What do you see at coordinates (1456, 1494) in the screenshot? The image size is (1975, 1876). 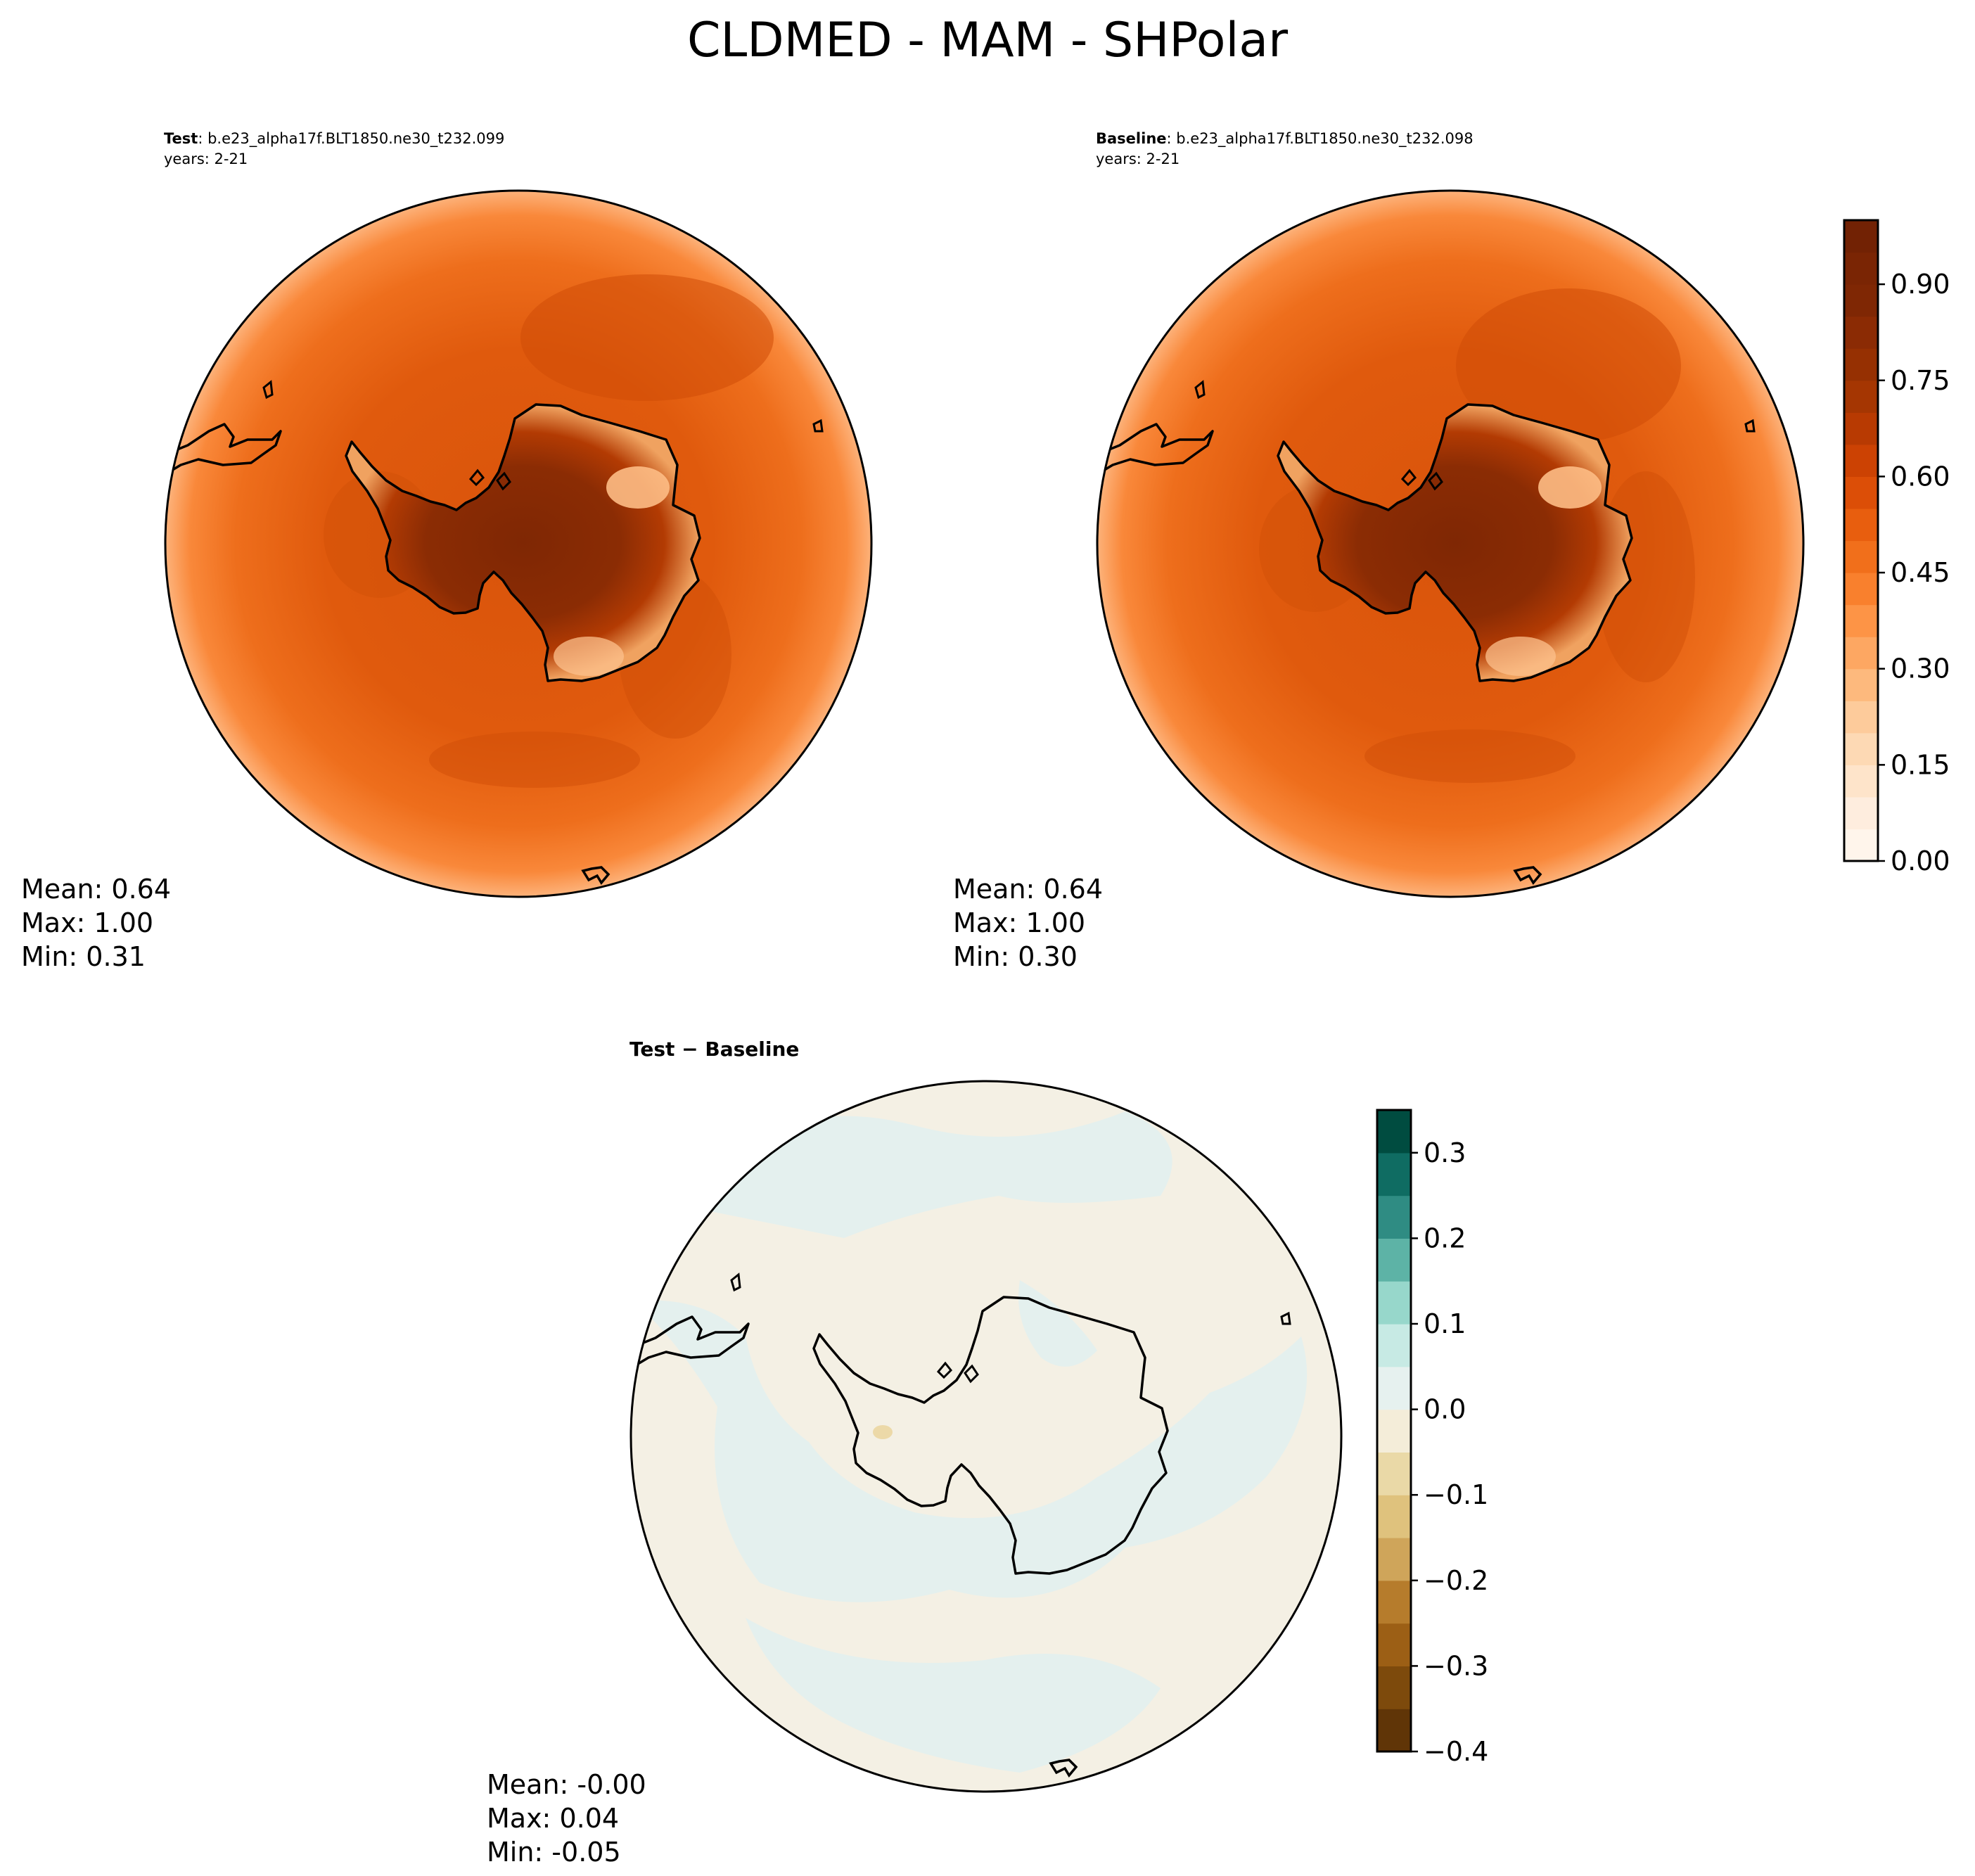 I see `difference-colorbar-tick-label: −0.1` at bounding box center [1456, 1494].